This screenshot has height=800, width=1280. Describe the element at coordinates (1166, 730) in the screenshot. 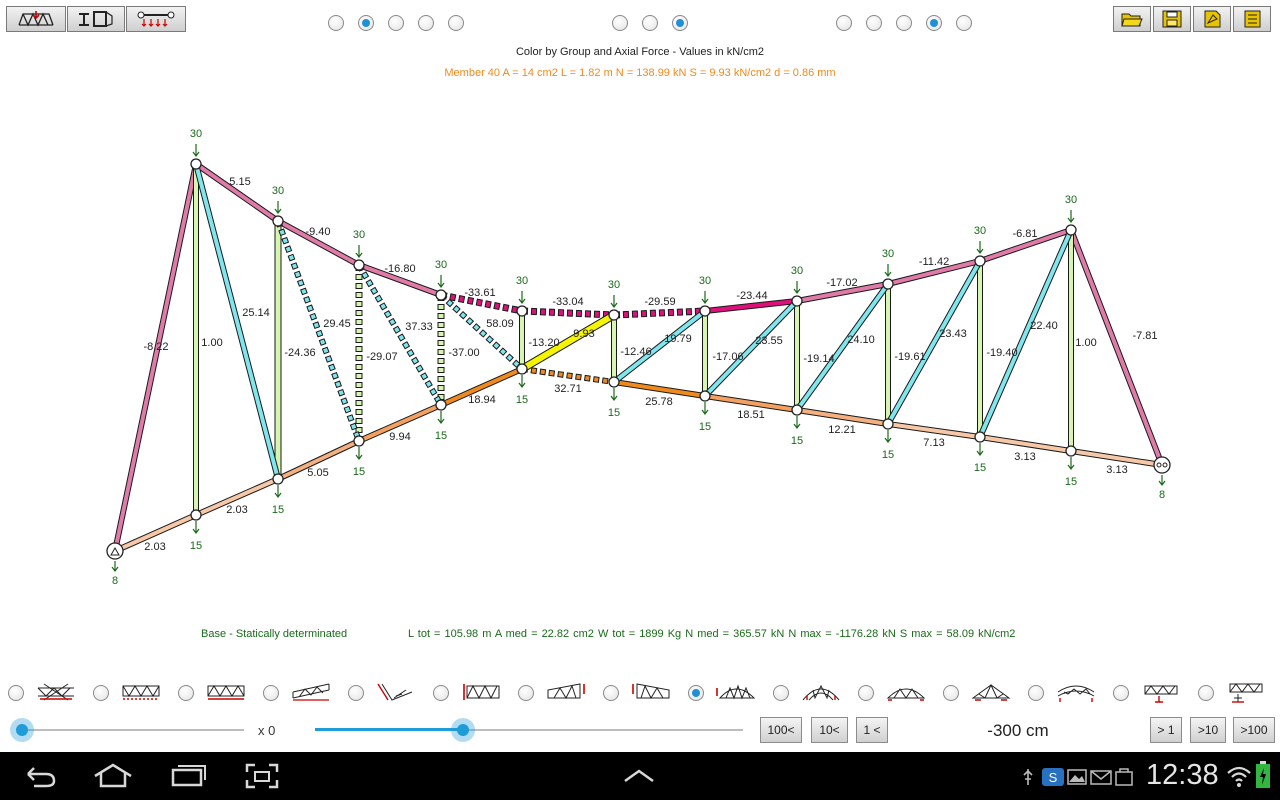

I see `forward-1-button: > 1` at that location.